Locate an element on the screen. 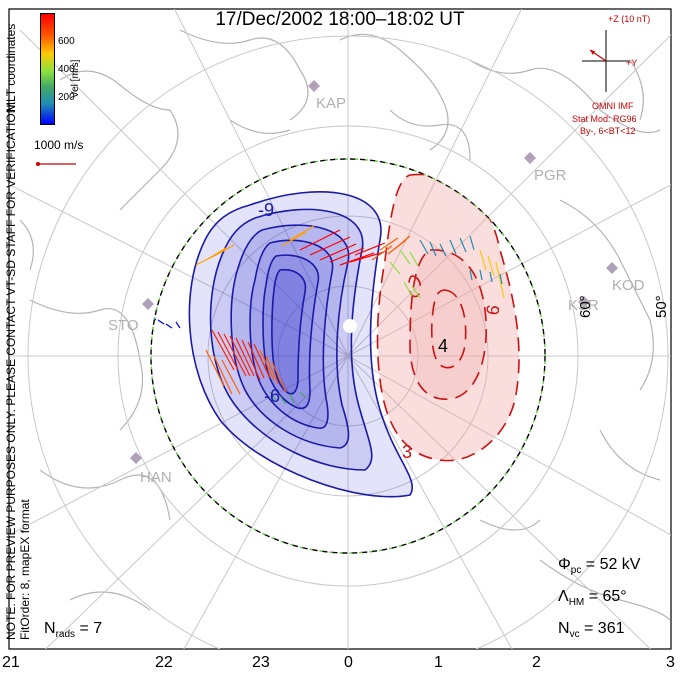  imf-condition: By-, 6<BT<12 is located at coordinates (608, 131).